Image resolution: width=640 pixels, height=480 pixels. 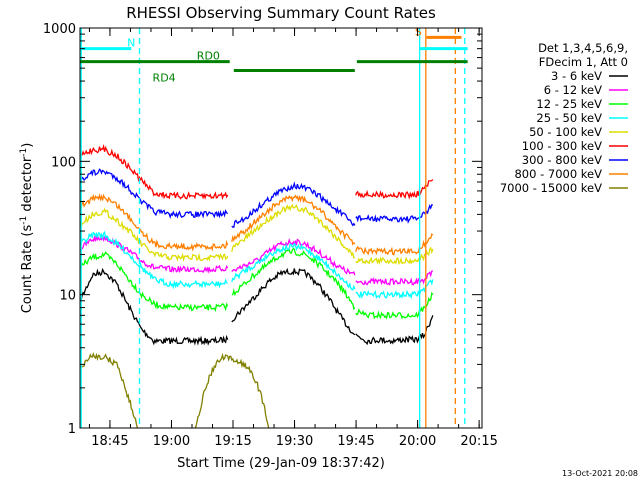 I want to click on x-tick-label: 19:00, so click(x=171, y=441).